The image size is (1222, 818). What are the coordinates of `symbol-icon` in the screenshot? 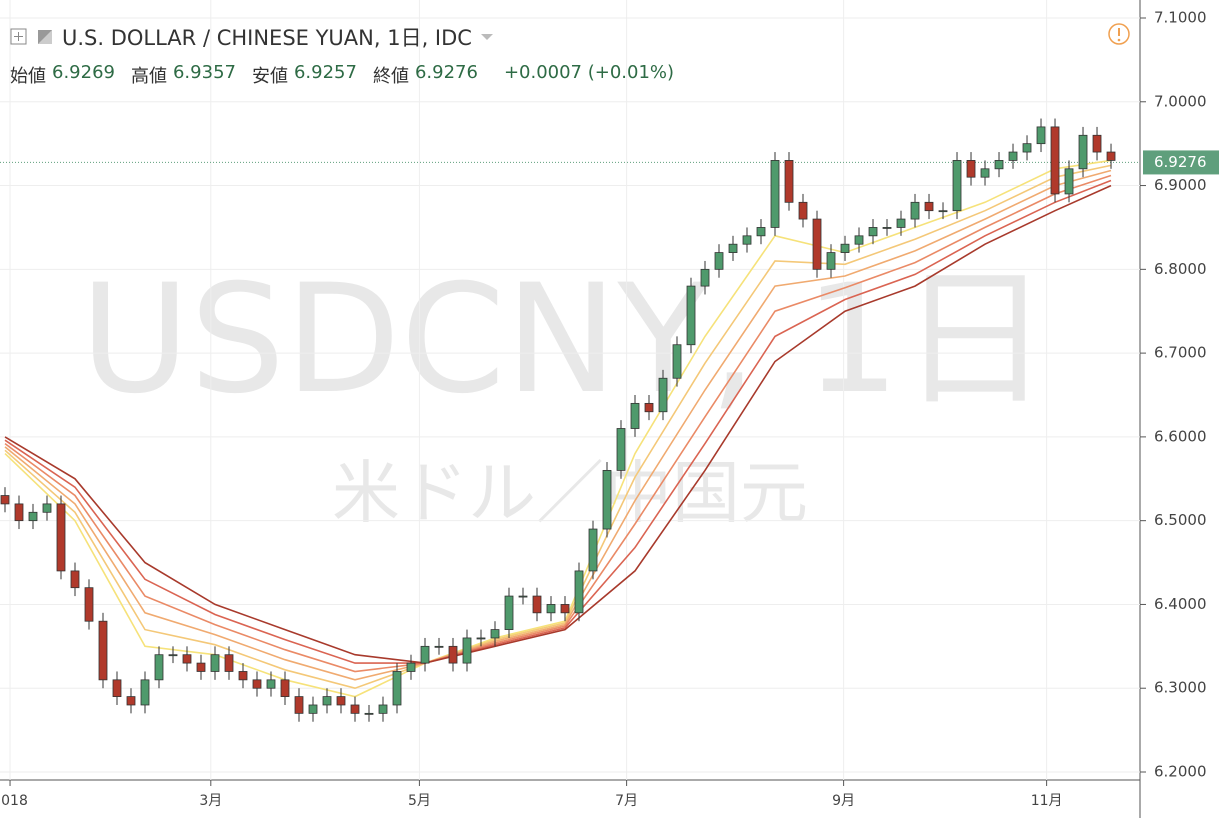 It's located at (45, 37).